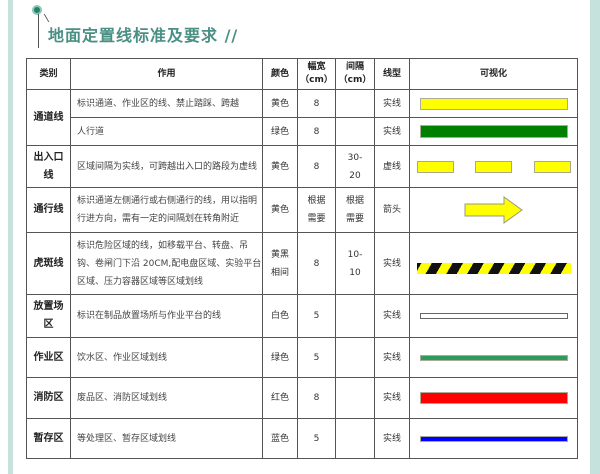 This screenshot has width=600, height=474. Describe the element at coordinates (355, 263) in the screenshot. I see `cell-interval: 10-10` at that location.